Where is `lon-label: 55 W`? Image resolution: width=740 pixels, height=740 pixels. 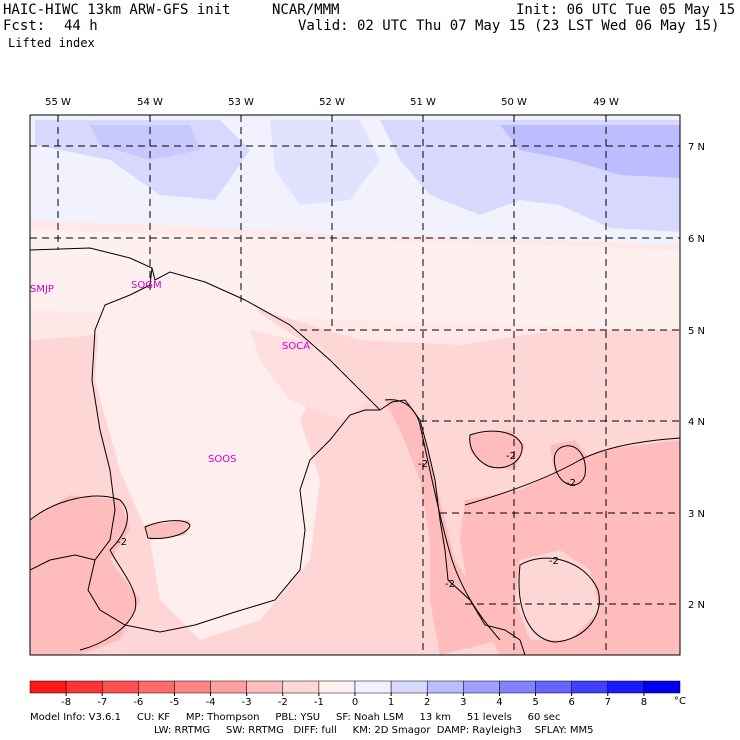 lon-label: 55 W is located at coordinates (58, 102).